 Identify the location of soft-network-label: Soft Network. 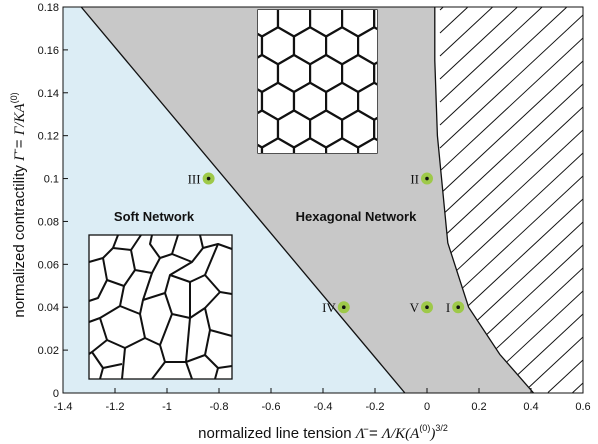
(154, 216).